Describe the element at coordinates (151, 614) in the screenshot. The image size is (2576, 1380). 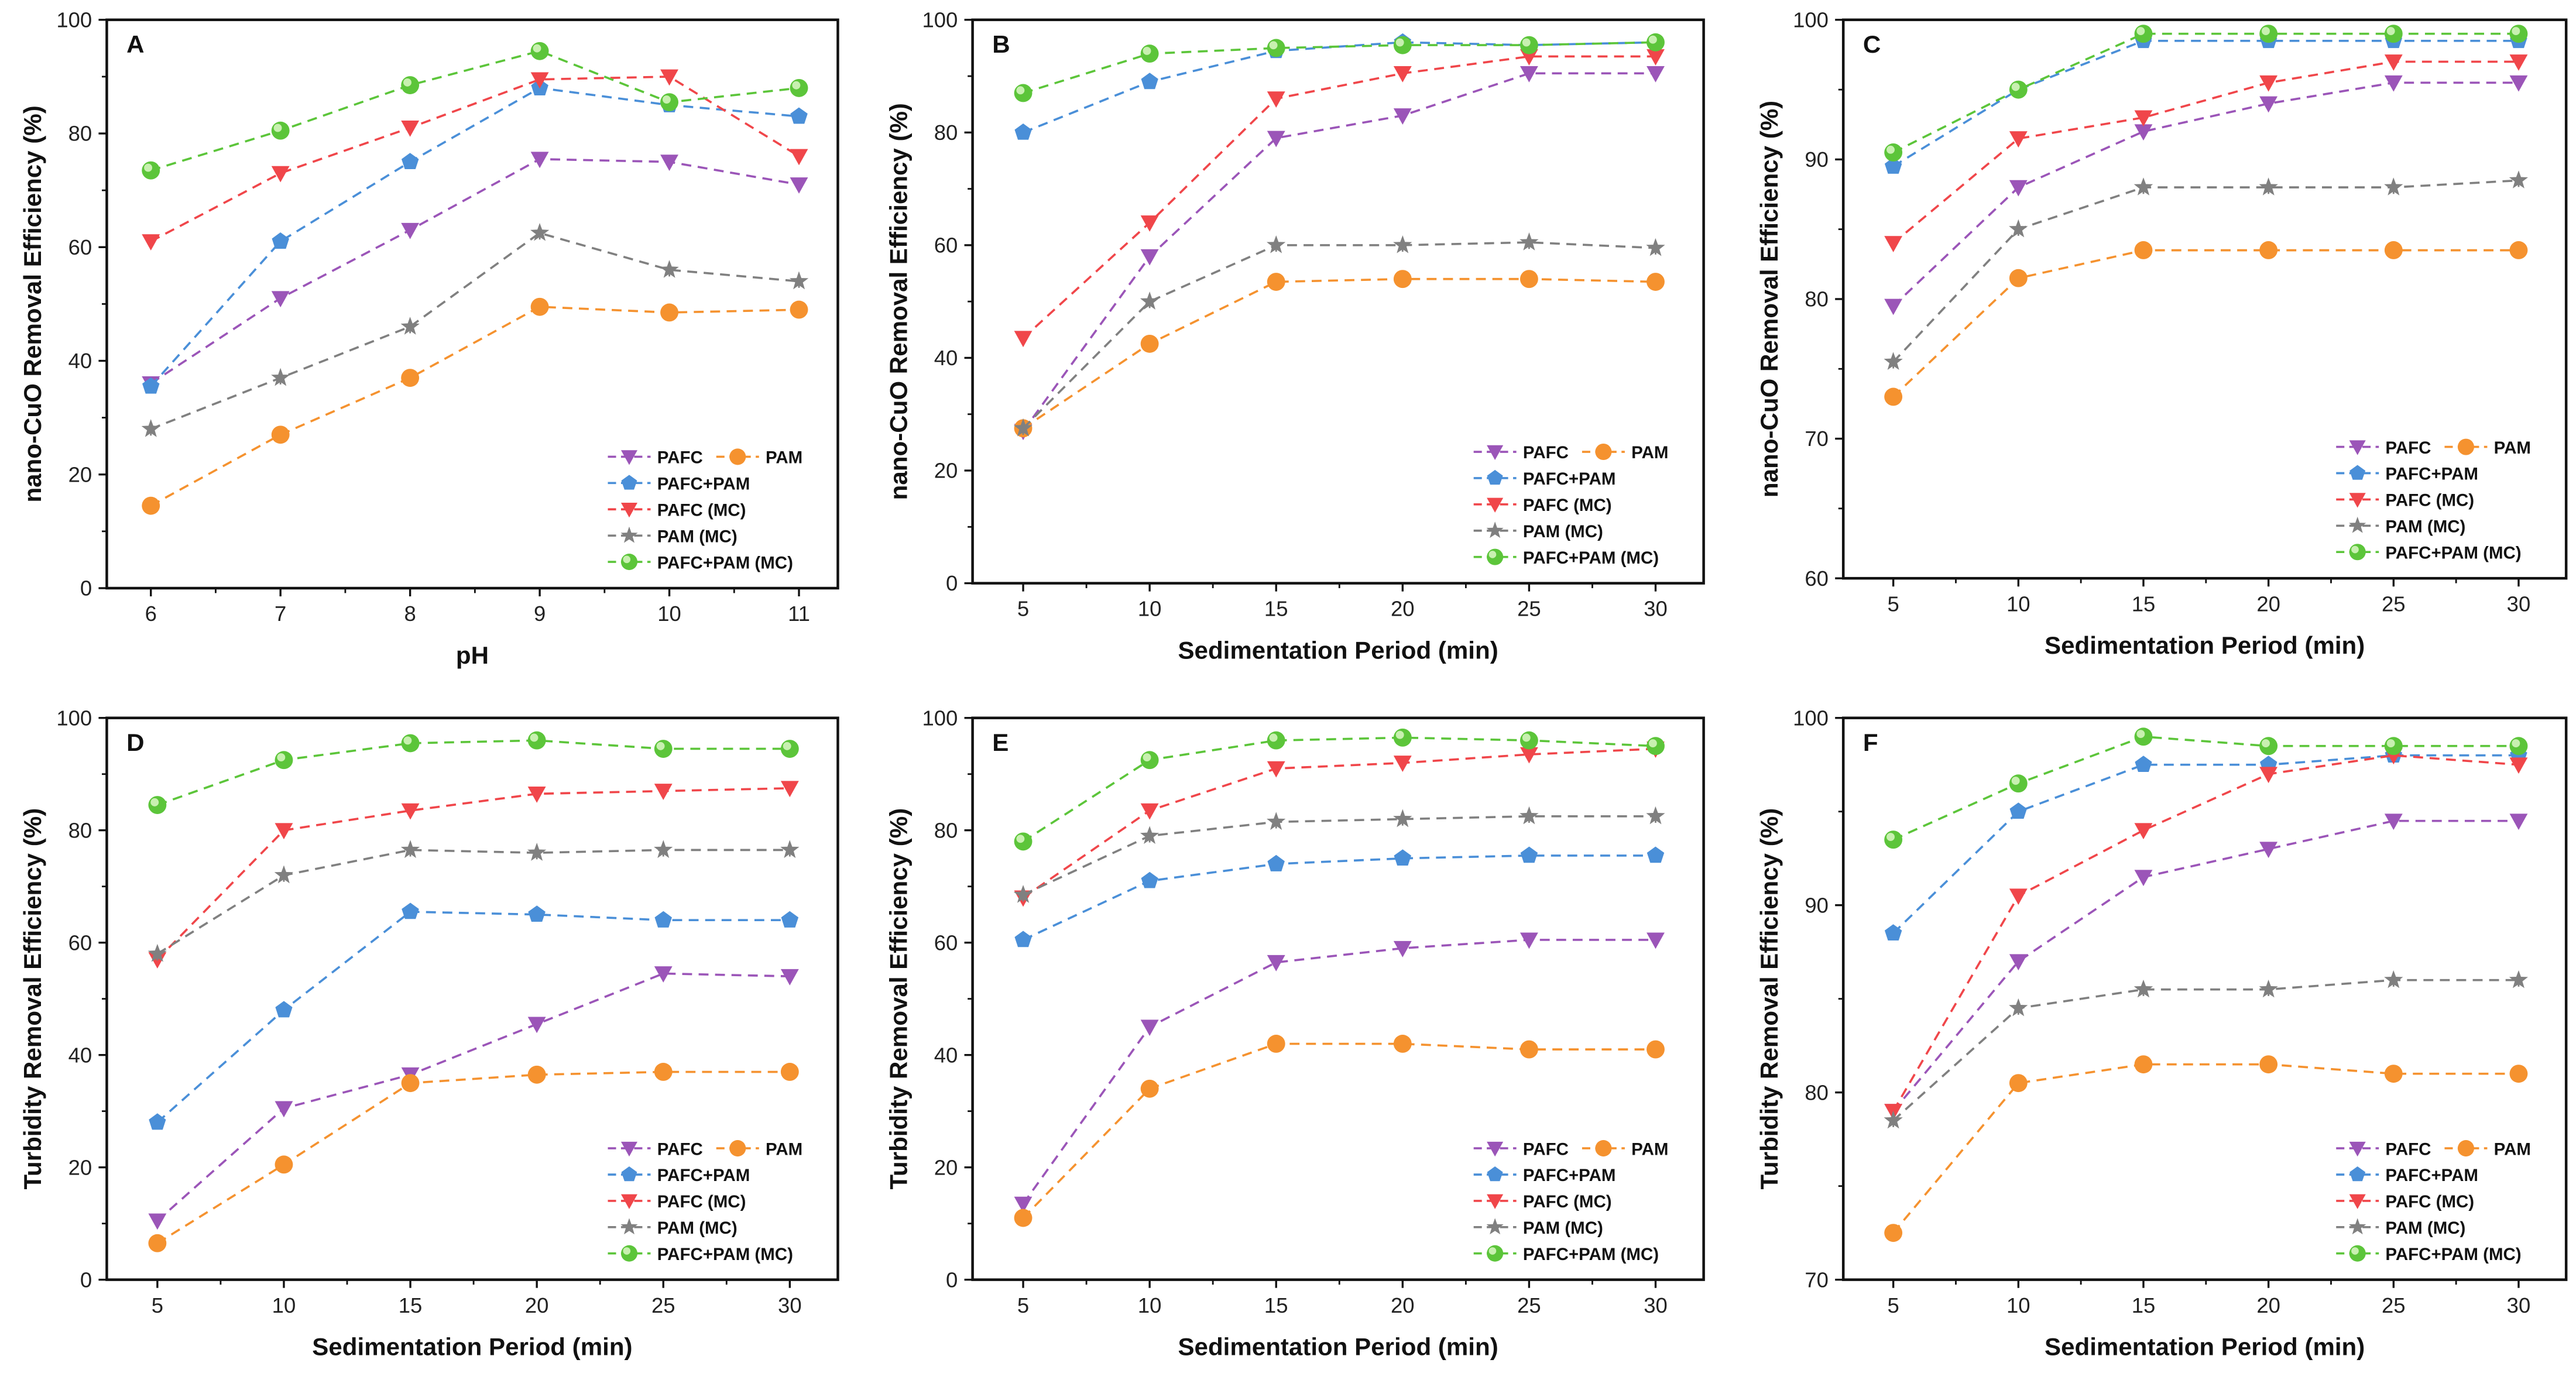
I see `x-tick-label: 6` at that location.